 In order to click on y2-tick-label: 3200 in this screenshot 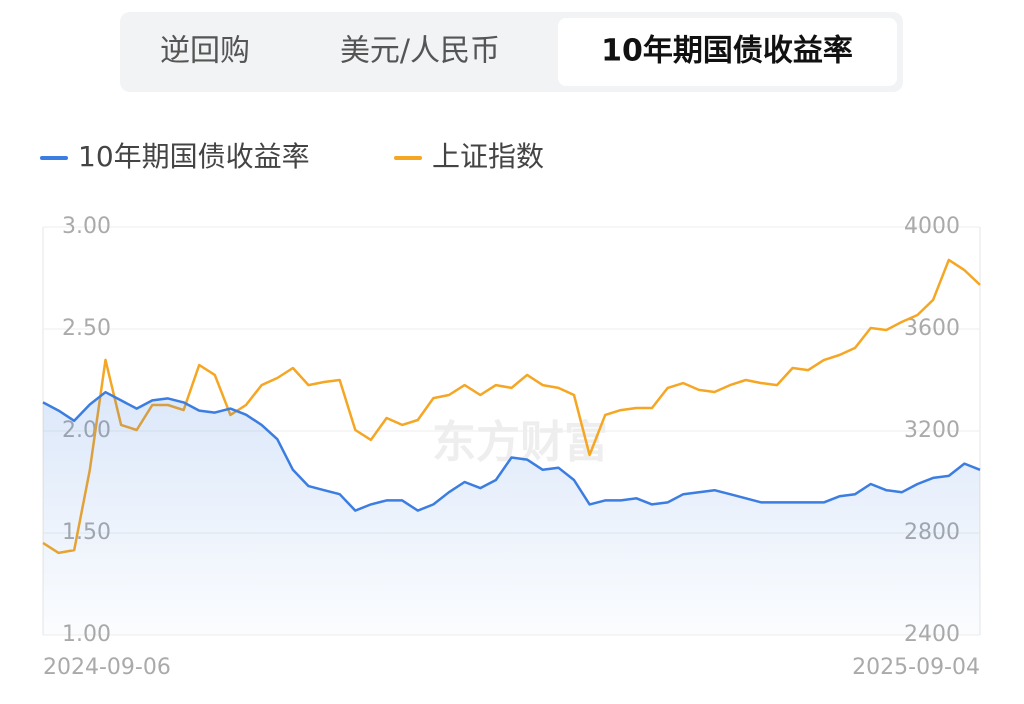, I will do `click(932, 430)`.